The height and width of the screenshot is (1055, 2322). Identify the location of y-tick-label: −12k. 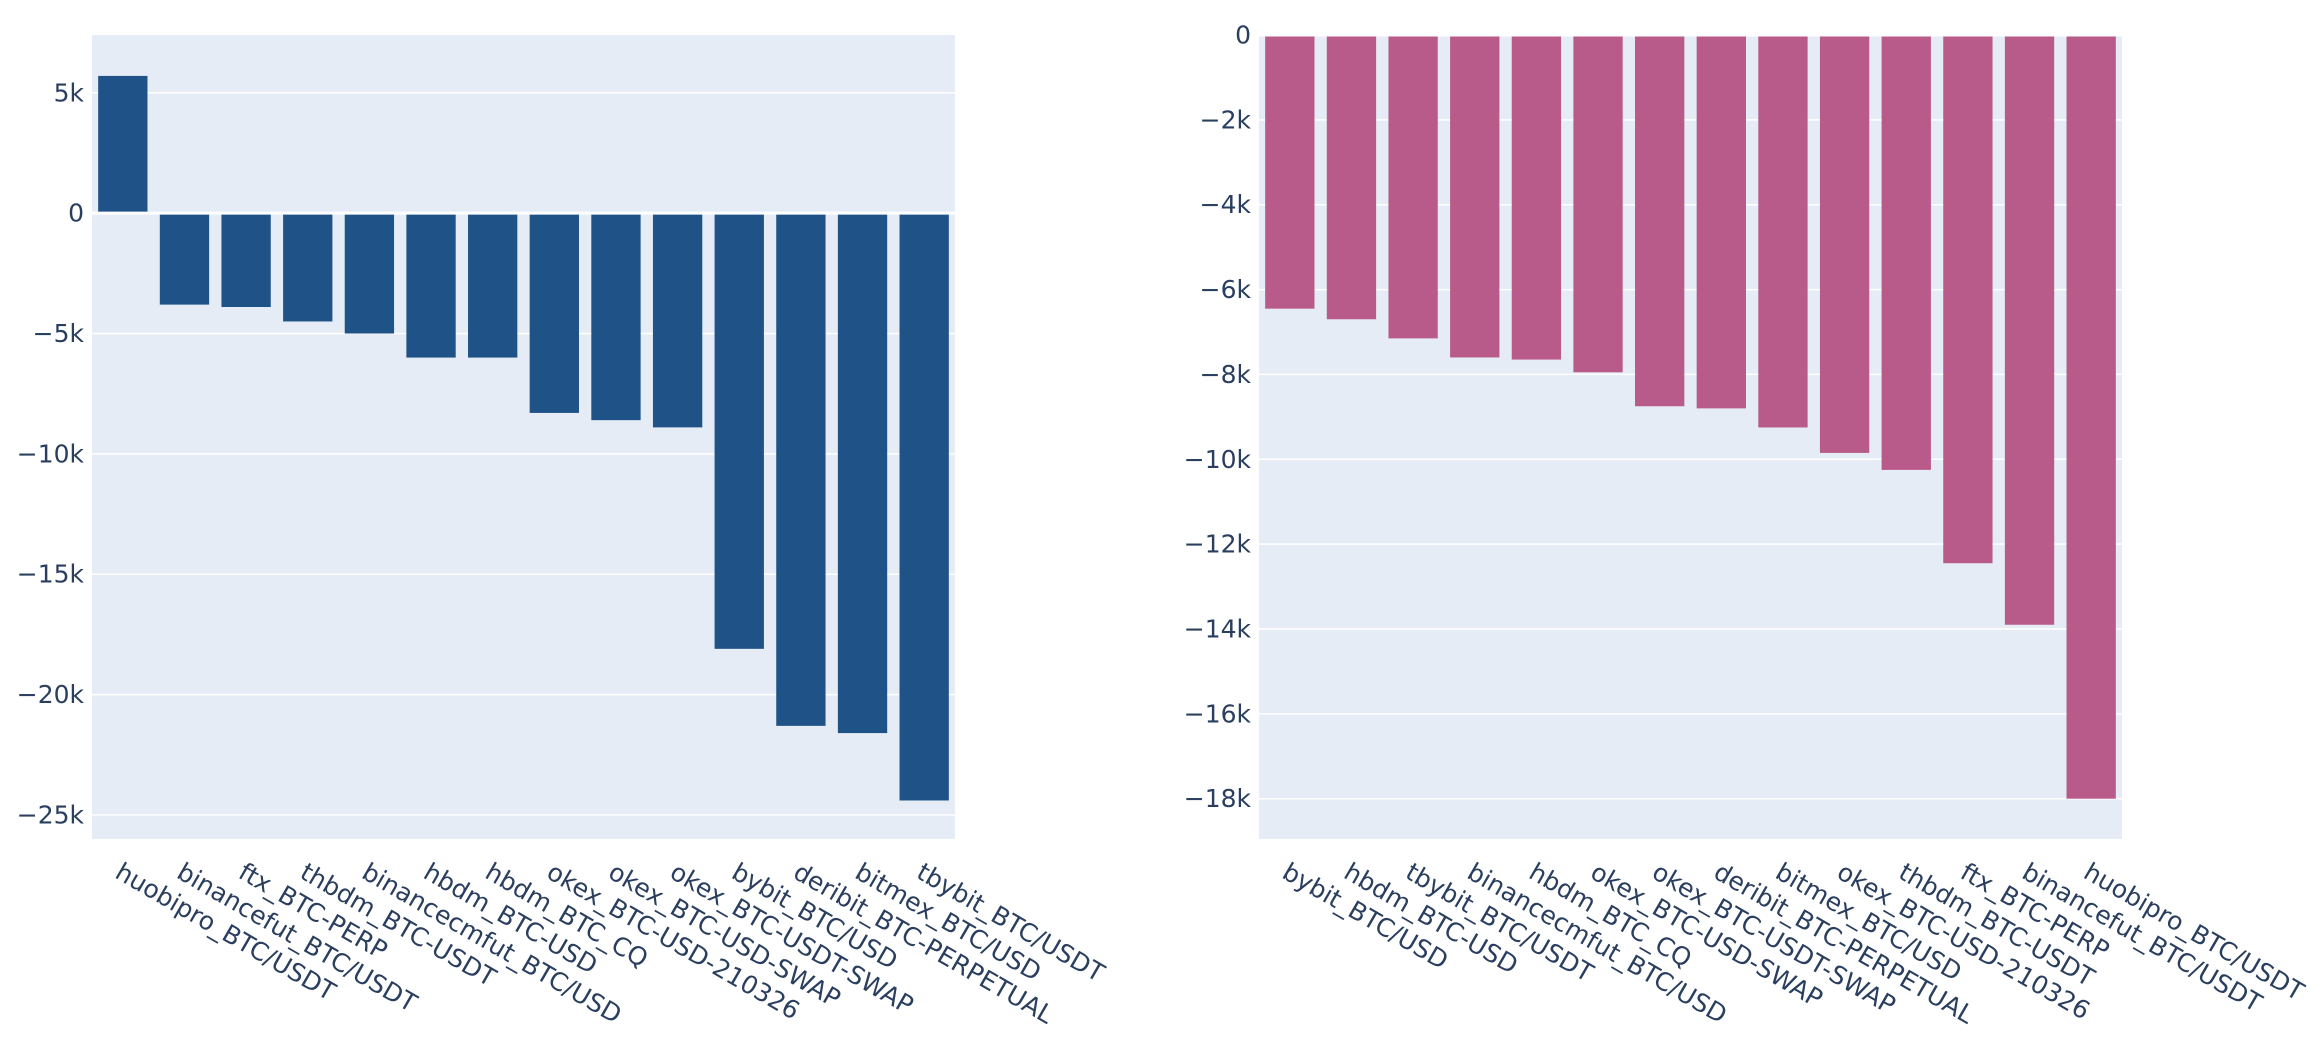
(1218, 544).